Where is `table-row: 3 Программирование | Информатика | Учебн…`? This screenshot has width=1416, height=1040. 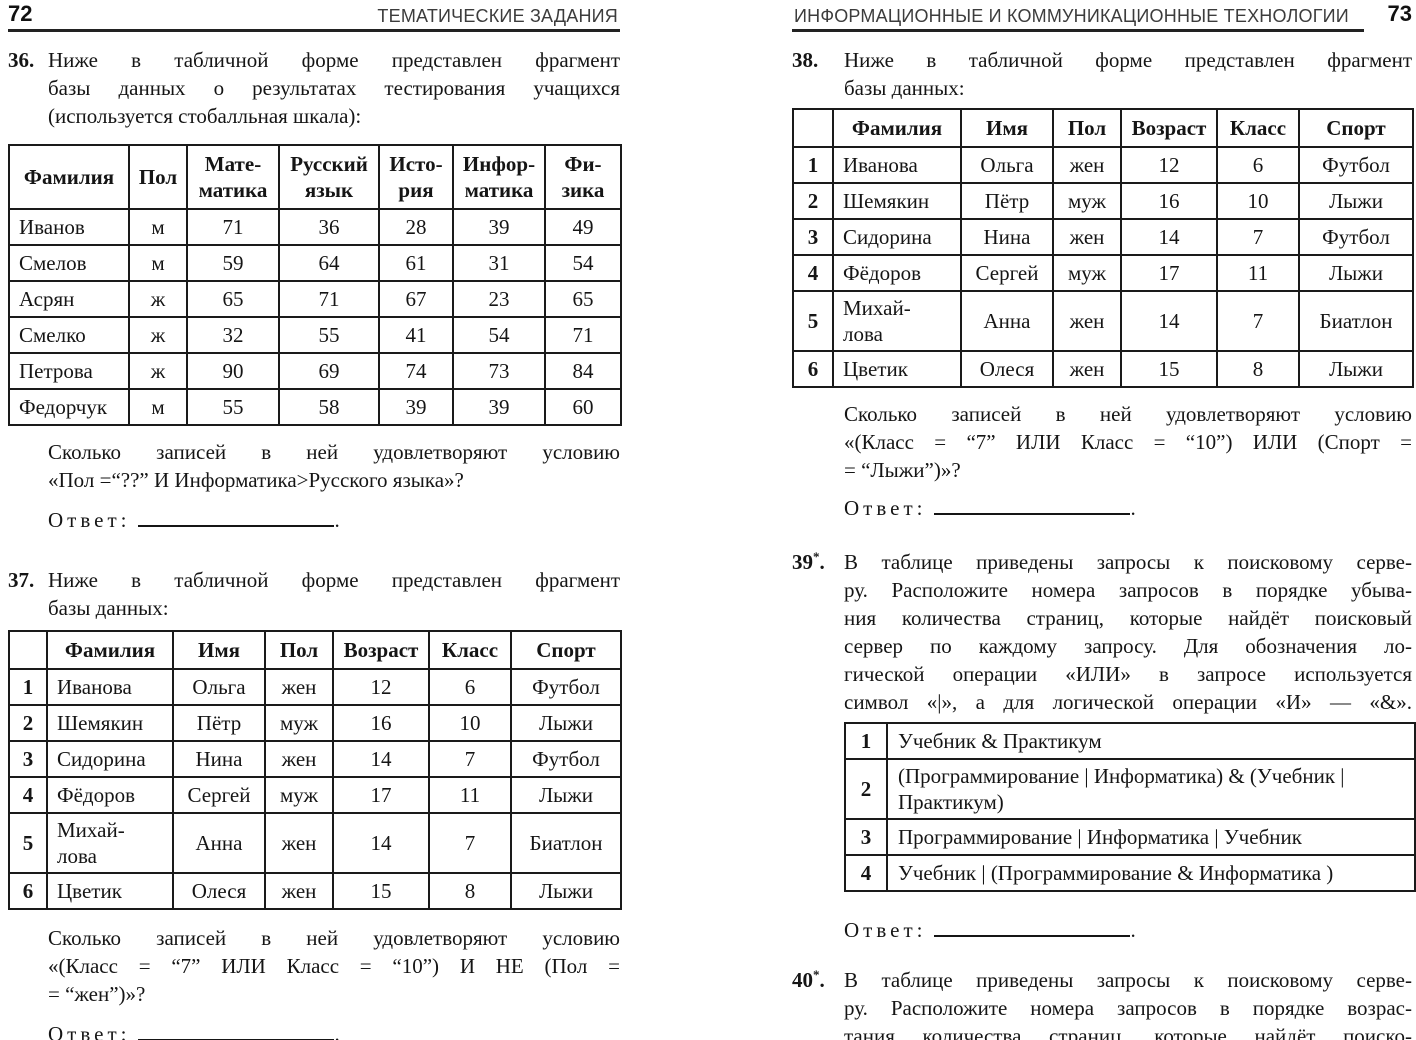 table-row: 3 Программирование | Информатика | Учебн… is located at coordinates (1130, 837).